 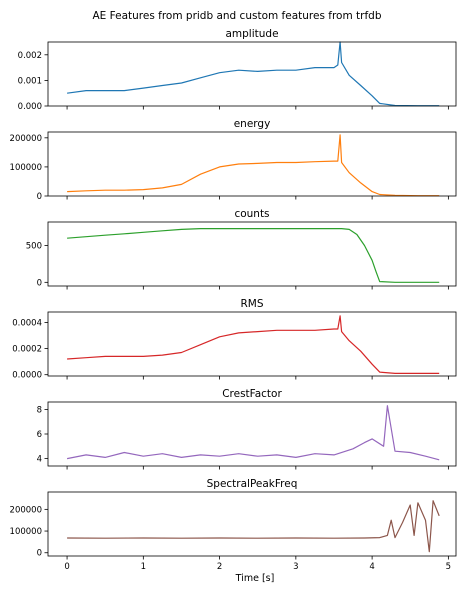 I want to click on y-tick-label: 6, so click(x=39, y=435).